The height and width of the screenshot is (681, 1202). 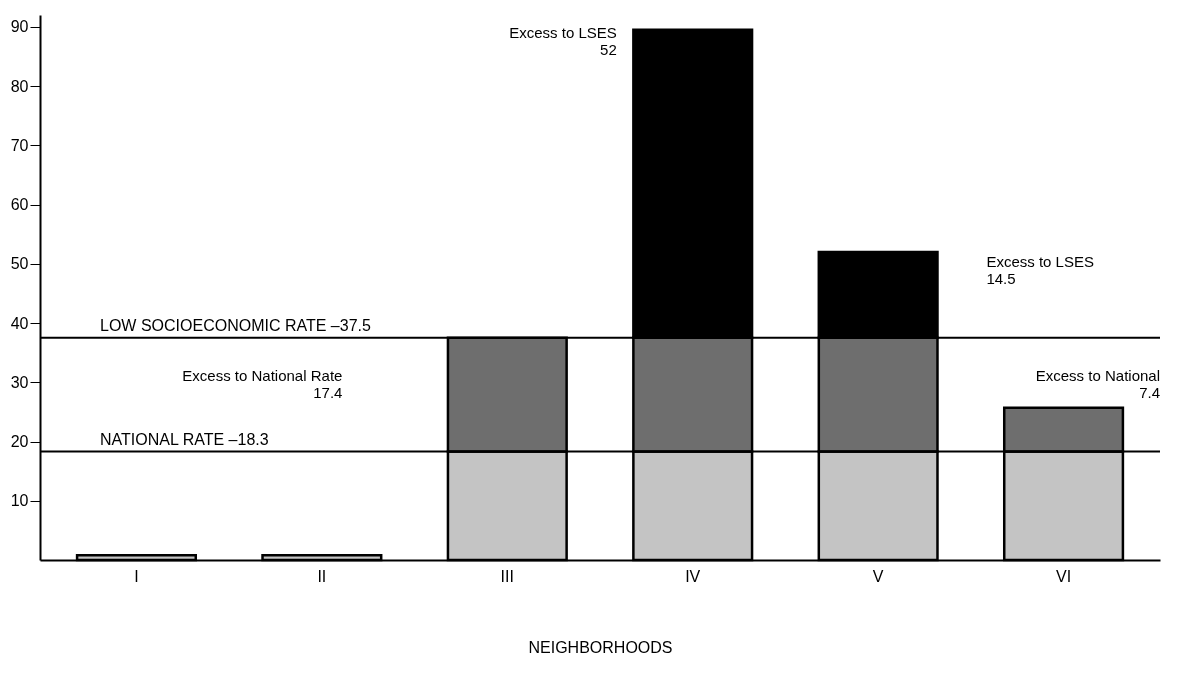 I want to click on y-tick-label: 30, so click(x=19, y=382).